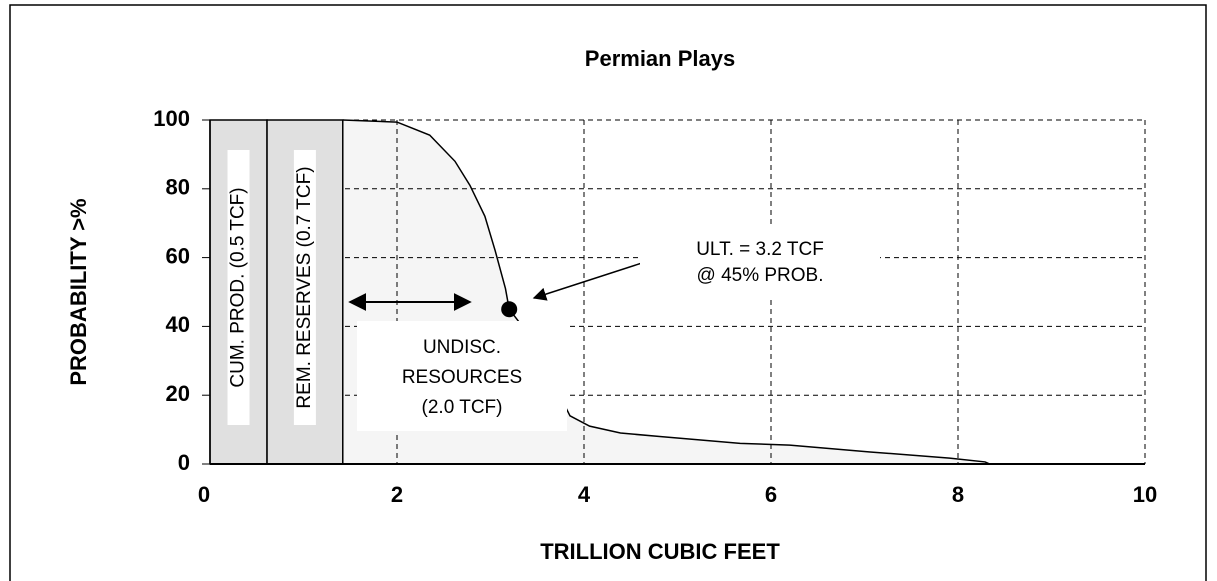 The height and width of the screenshot is (581, 1217). I want to click on x-axis-title: TRILLION CUBIC FEET, so click(660, 551).